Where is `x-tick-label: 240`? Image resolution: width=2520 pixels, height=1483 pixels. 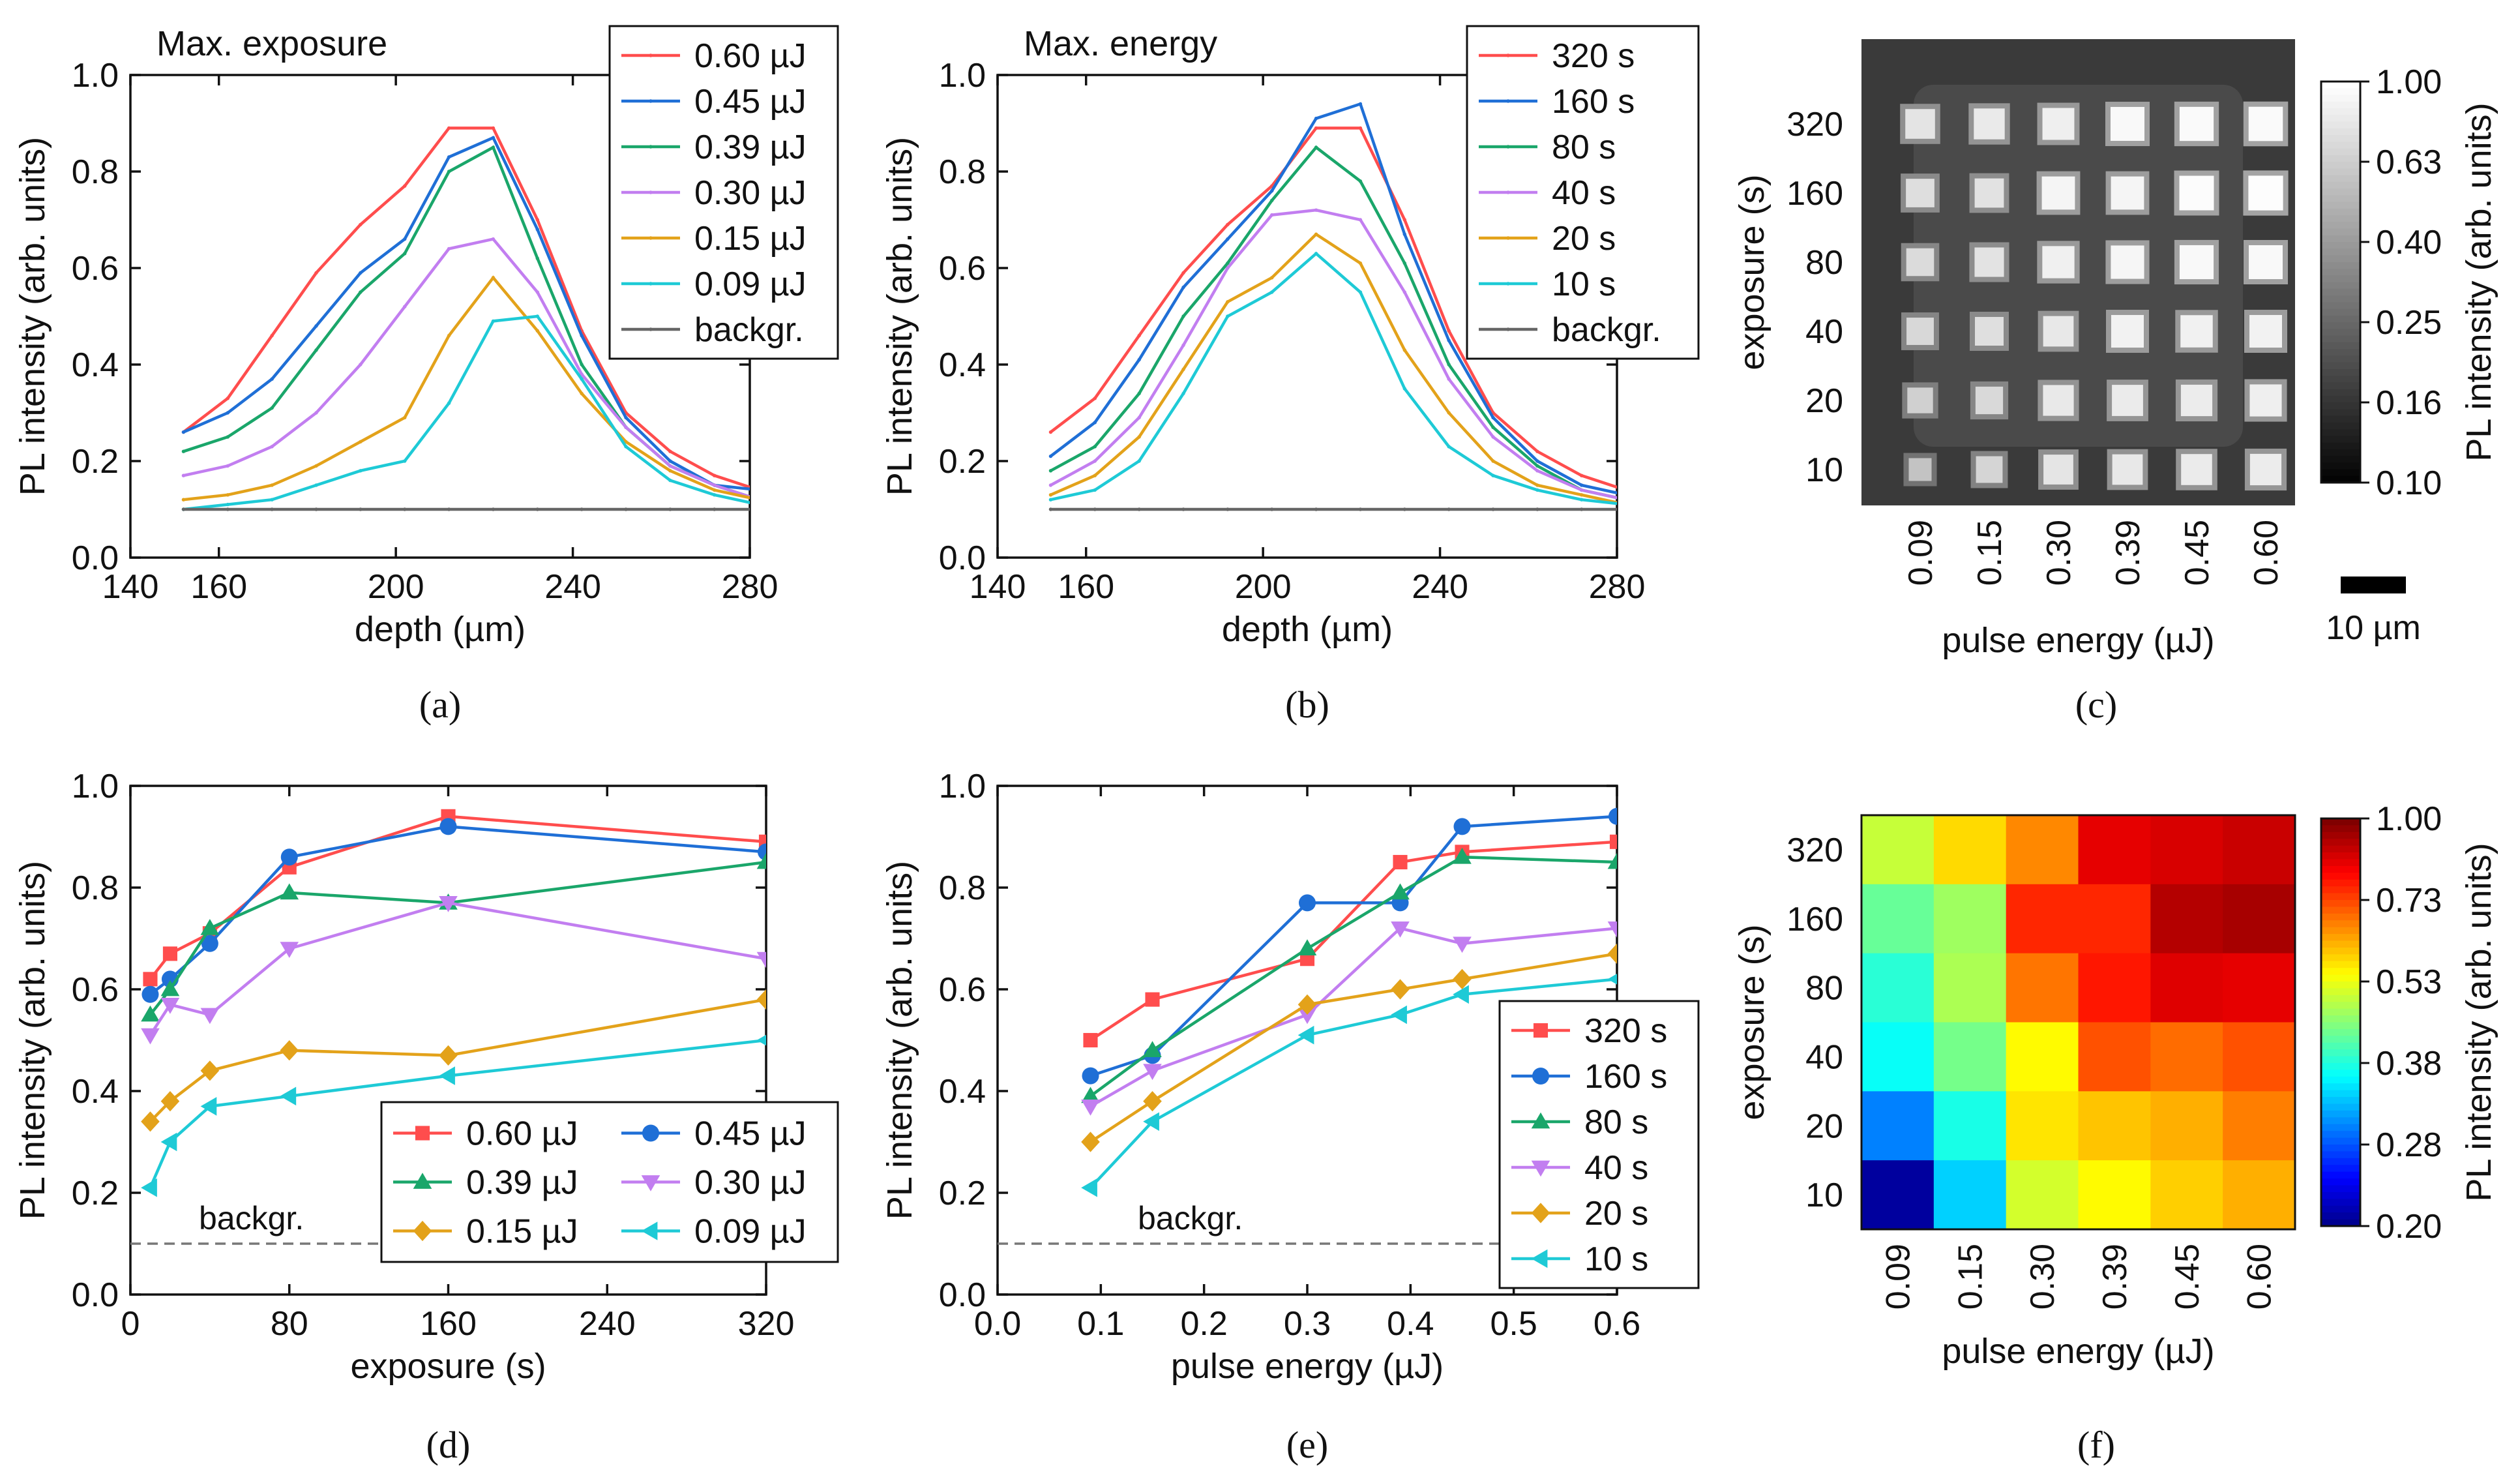
x-tick-label: 240 is located at coordinates (572, 587).